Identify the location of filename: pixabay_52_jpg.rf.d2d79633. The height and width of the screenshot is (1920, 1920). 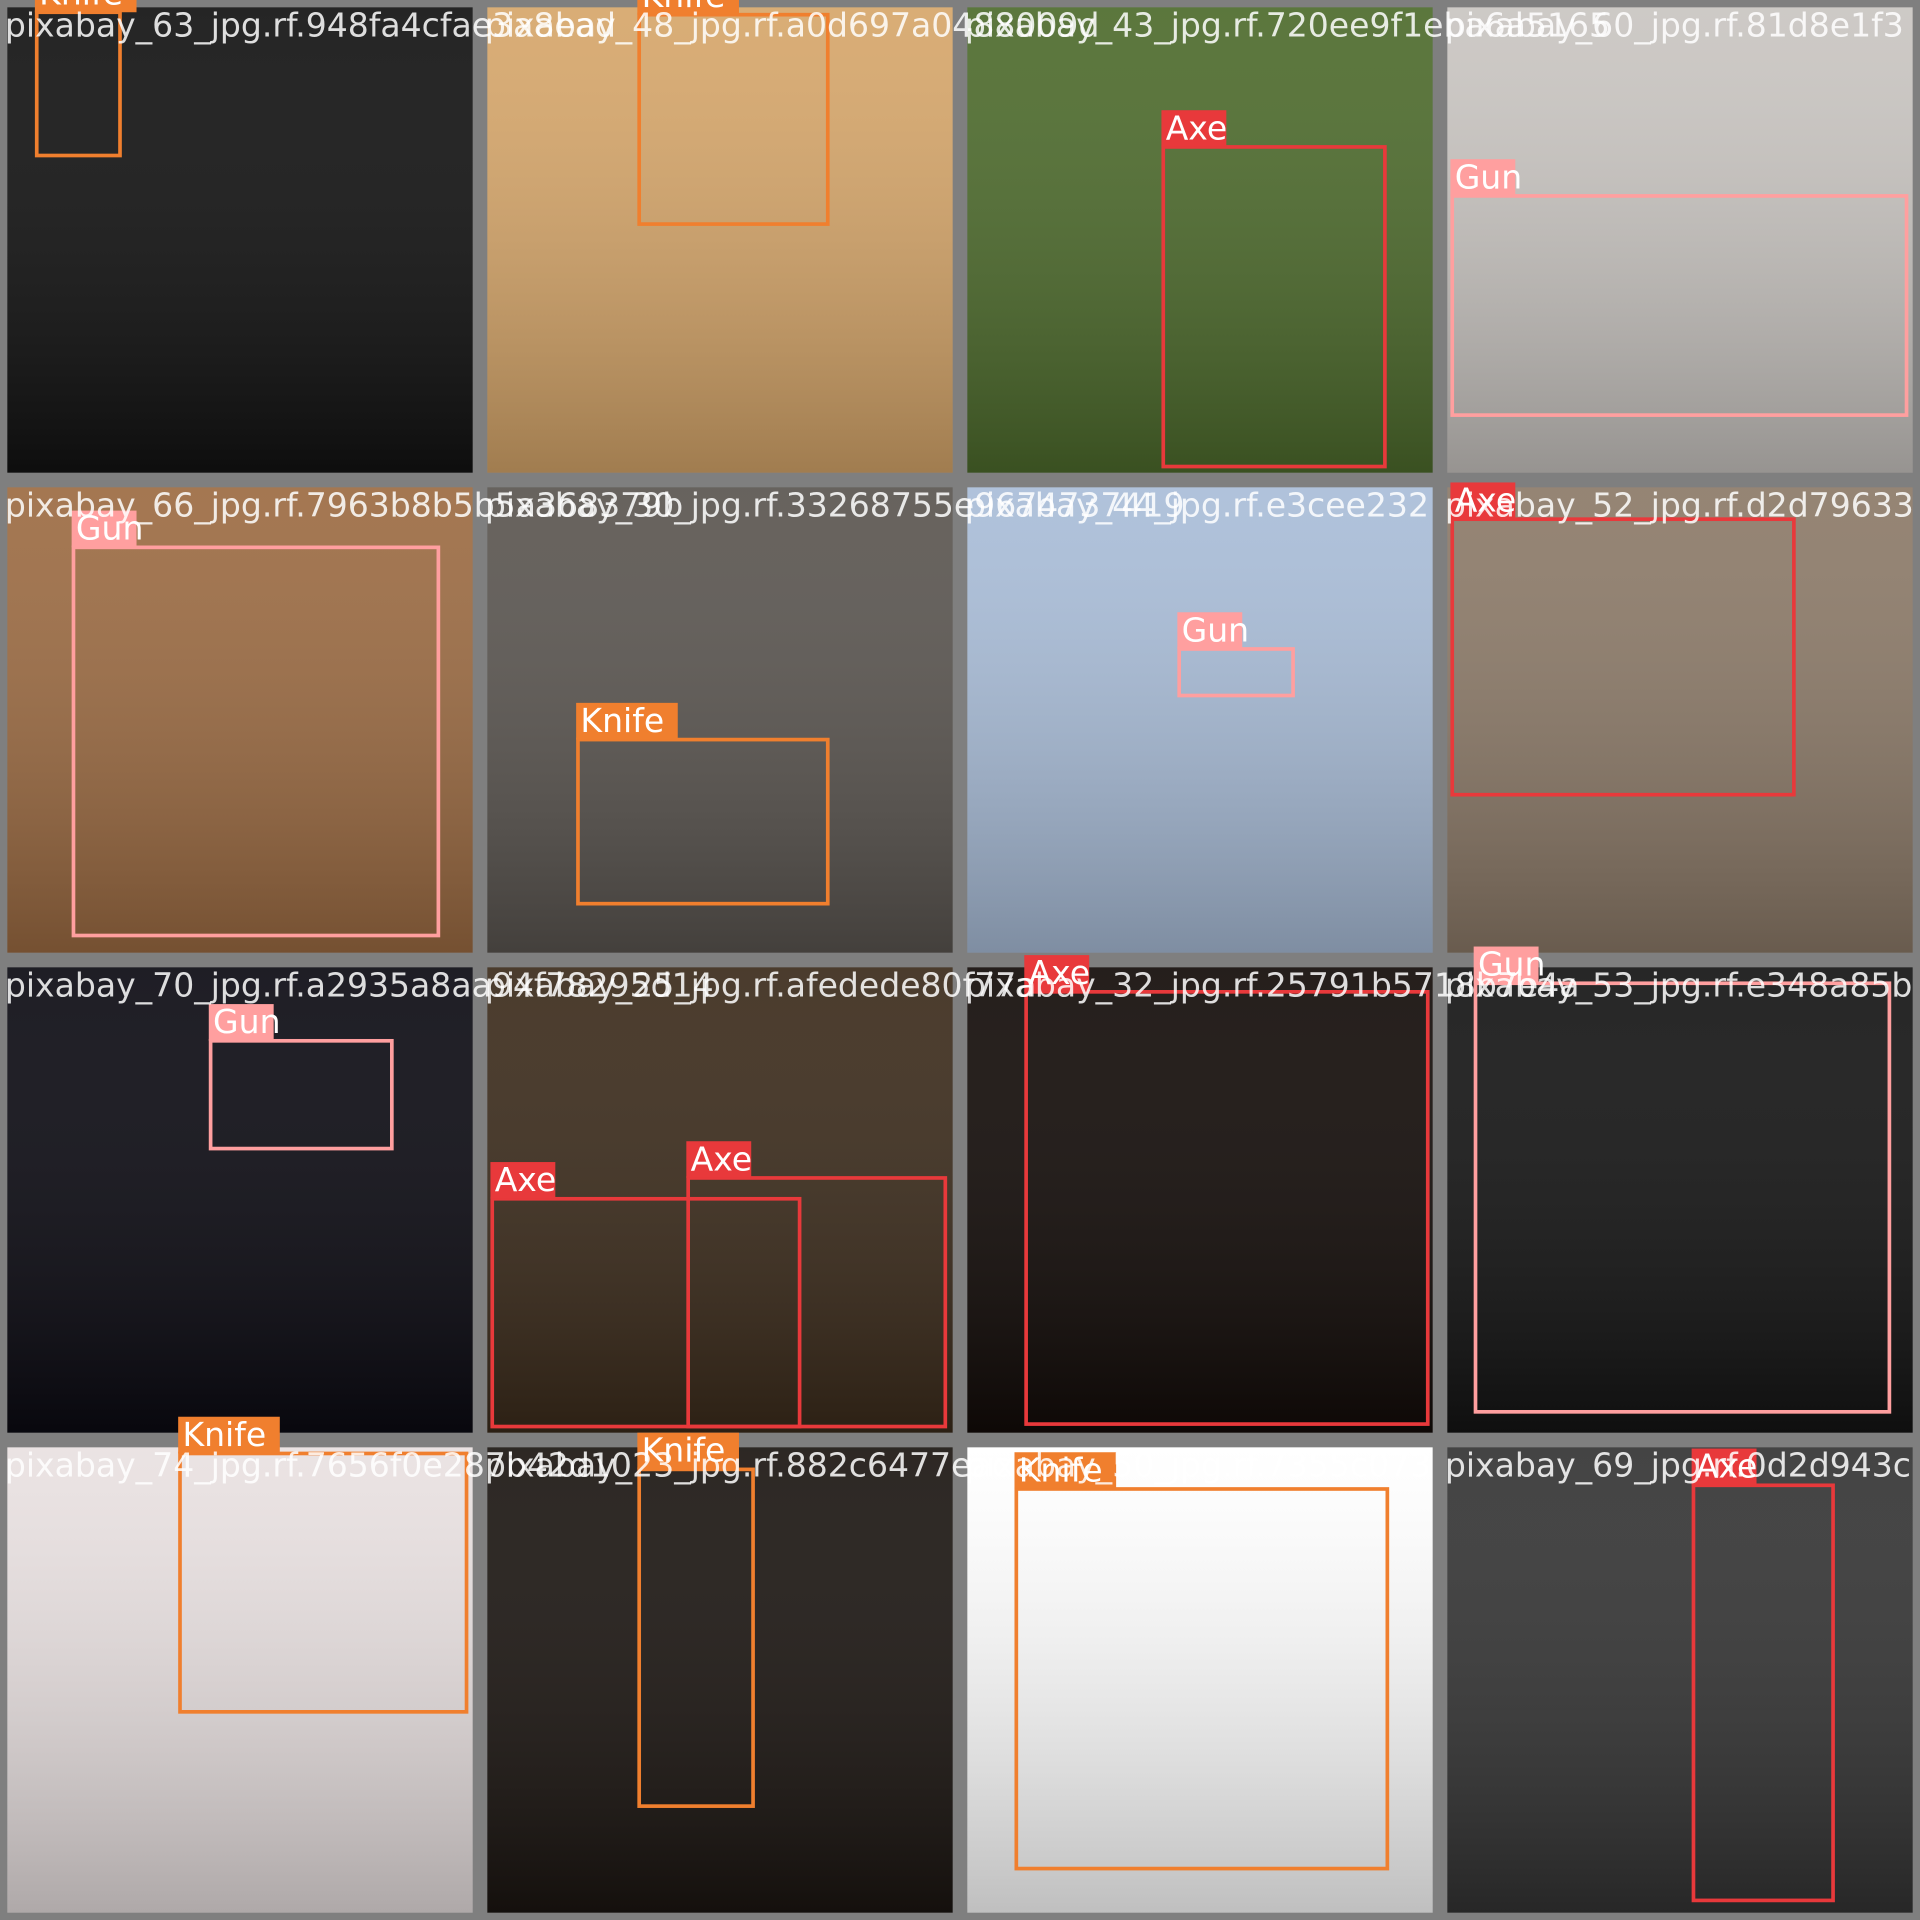
(1679, 504).